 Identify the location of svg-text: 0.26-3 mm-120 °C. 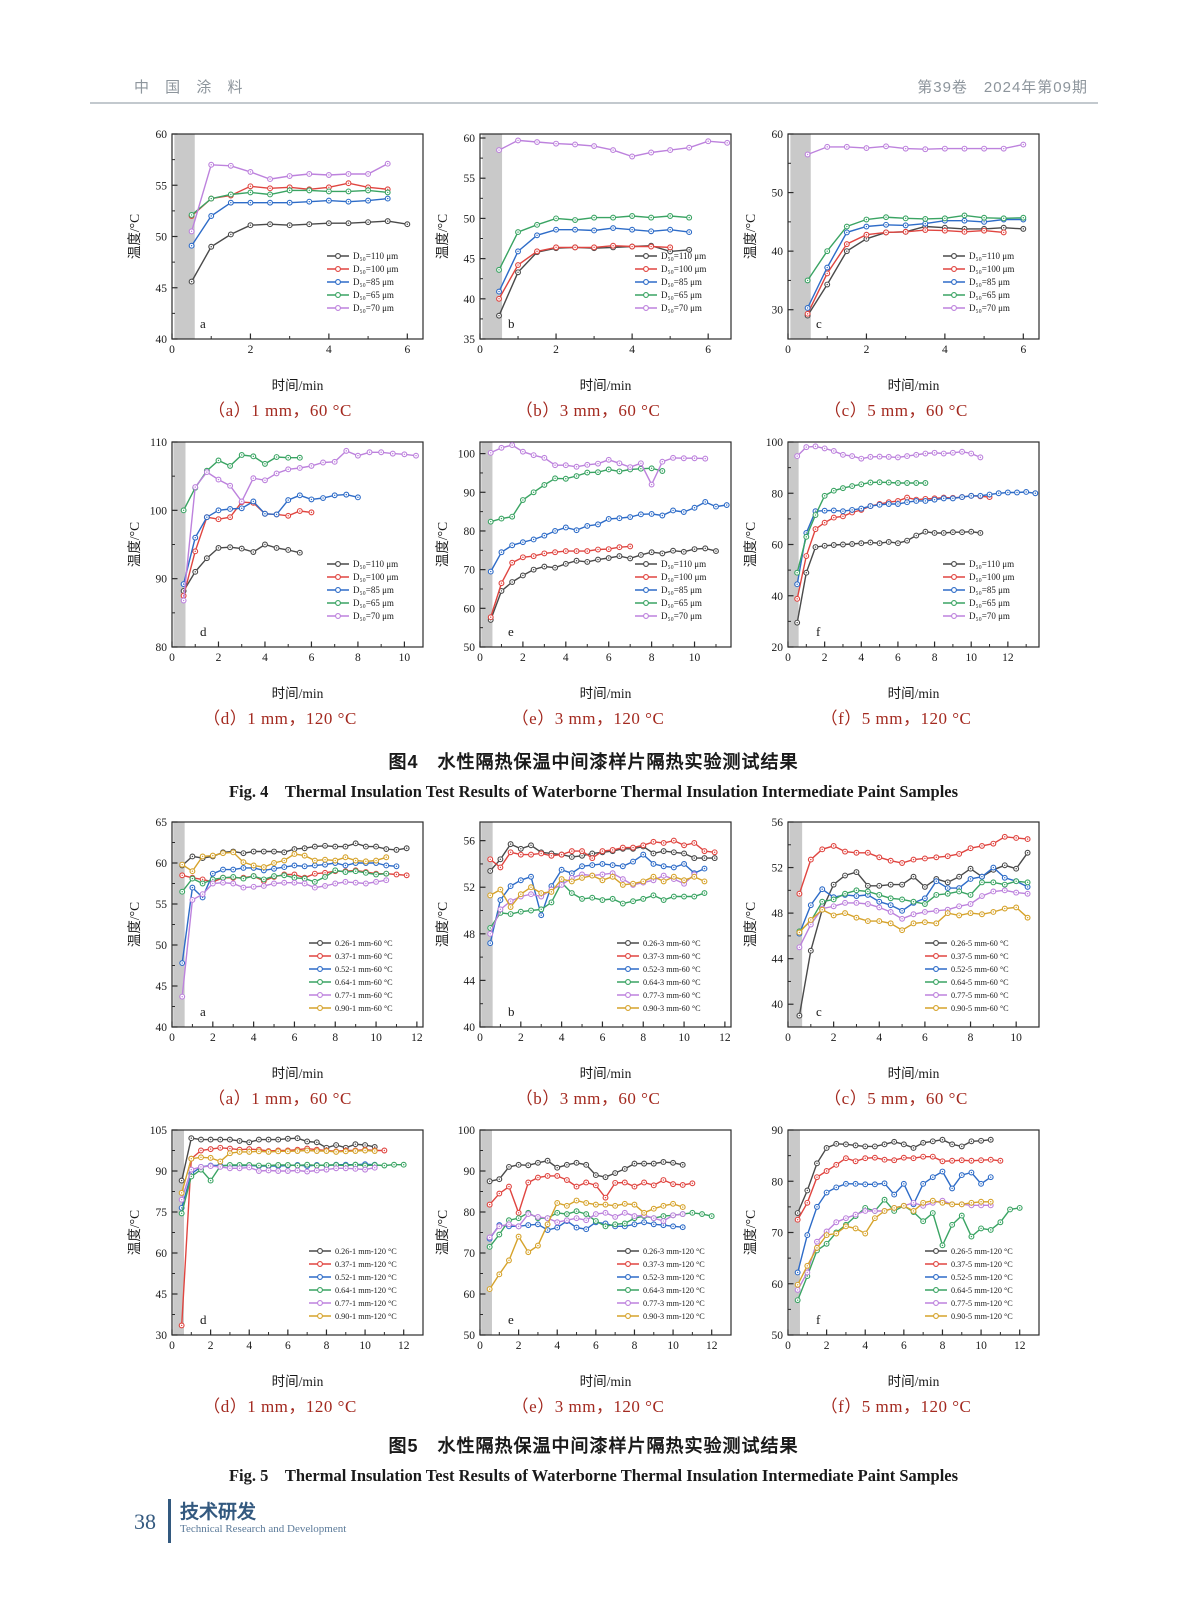
(674, 1251).